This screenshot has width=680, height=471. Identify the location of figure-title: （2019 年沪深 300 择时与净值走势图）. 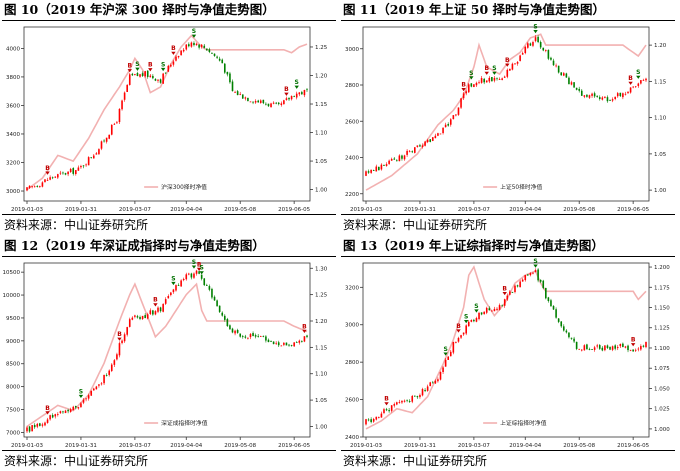
(156, 9).